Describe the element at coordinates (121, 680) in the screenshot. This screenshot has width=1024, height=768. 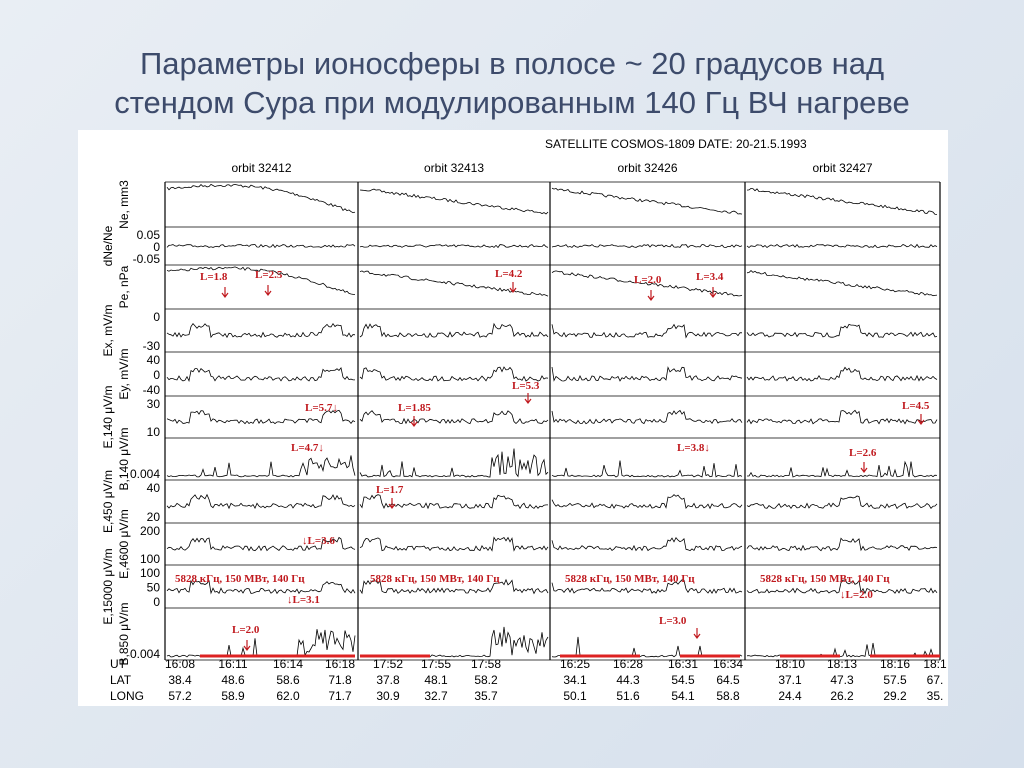
I see `table-row-label: LAT` at that location.